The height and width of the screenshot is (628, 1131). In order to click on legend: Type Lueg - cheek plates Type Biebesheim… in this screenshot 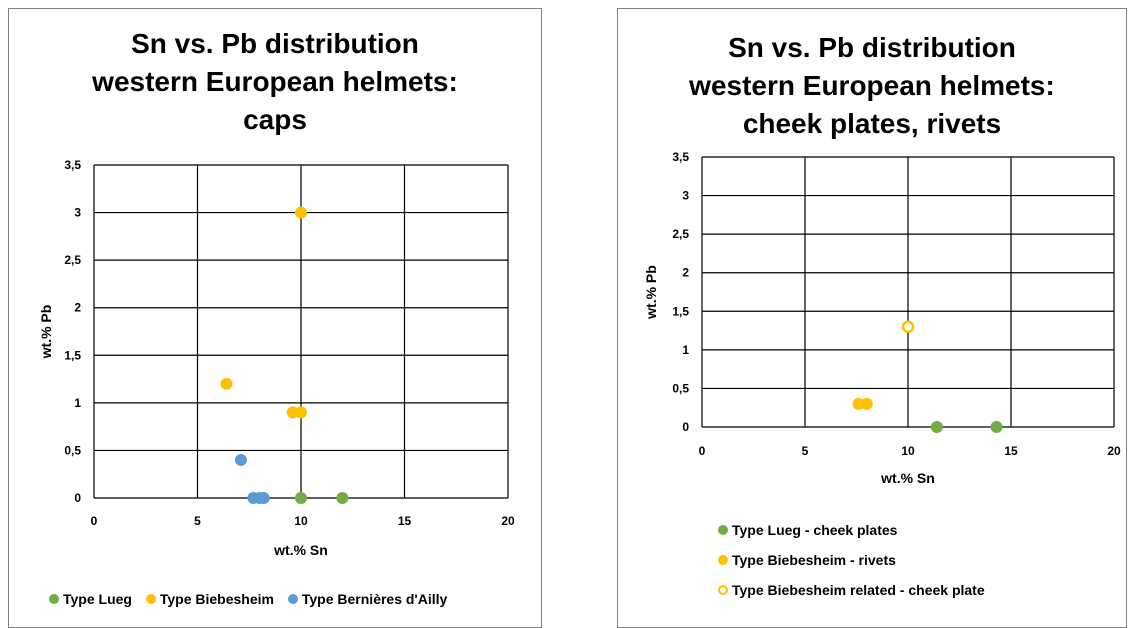, I will do `click(918, 567)`.